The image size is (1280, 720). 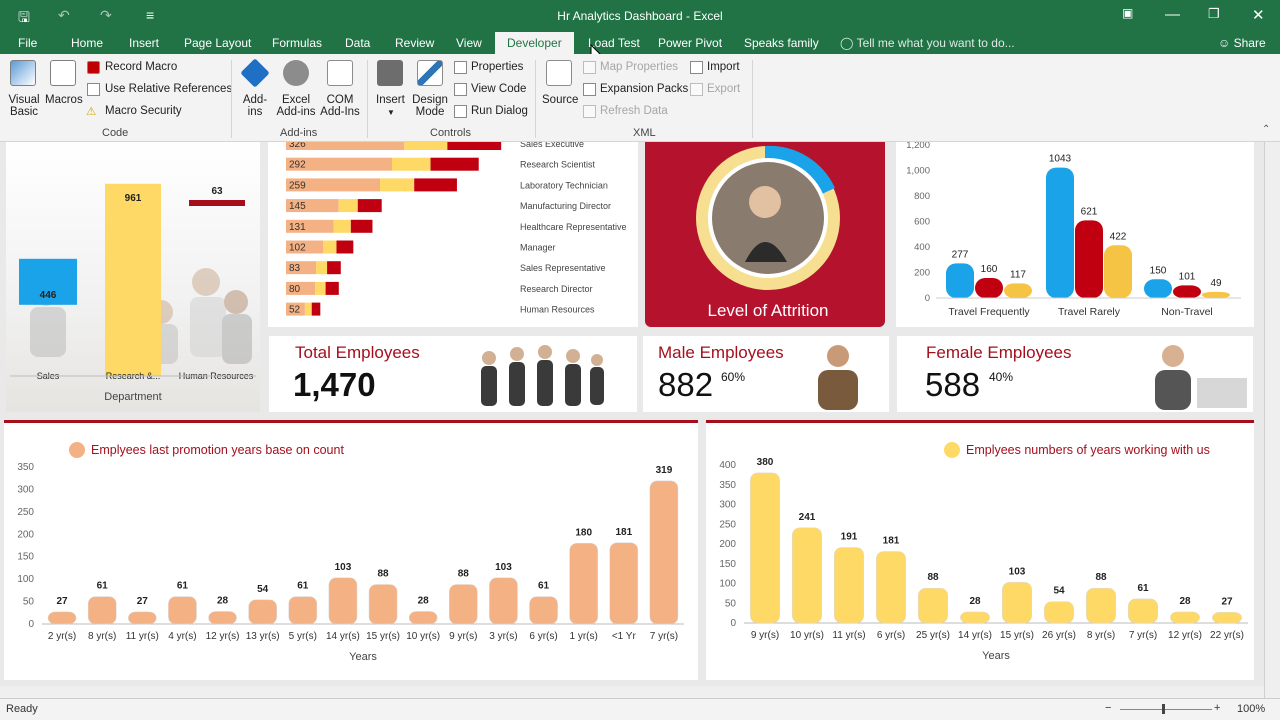 I want to click on export-button: Export, so click(x=724, y=89).